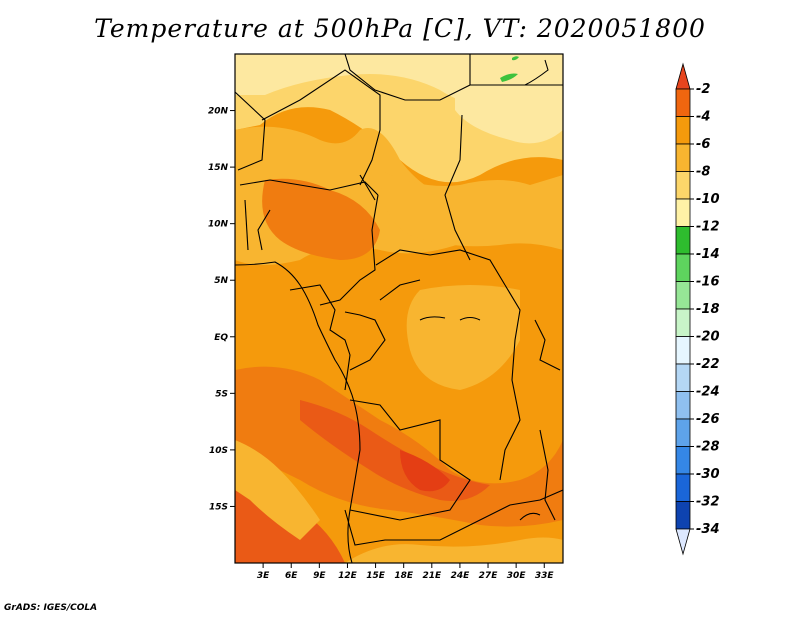  Describe the element at coordinates (708, 474) in the screenshot. I see `colorbar-label: -30` at that location.